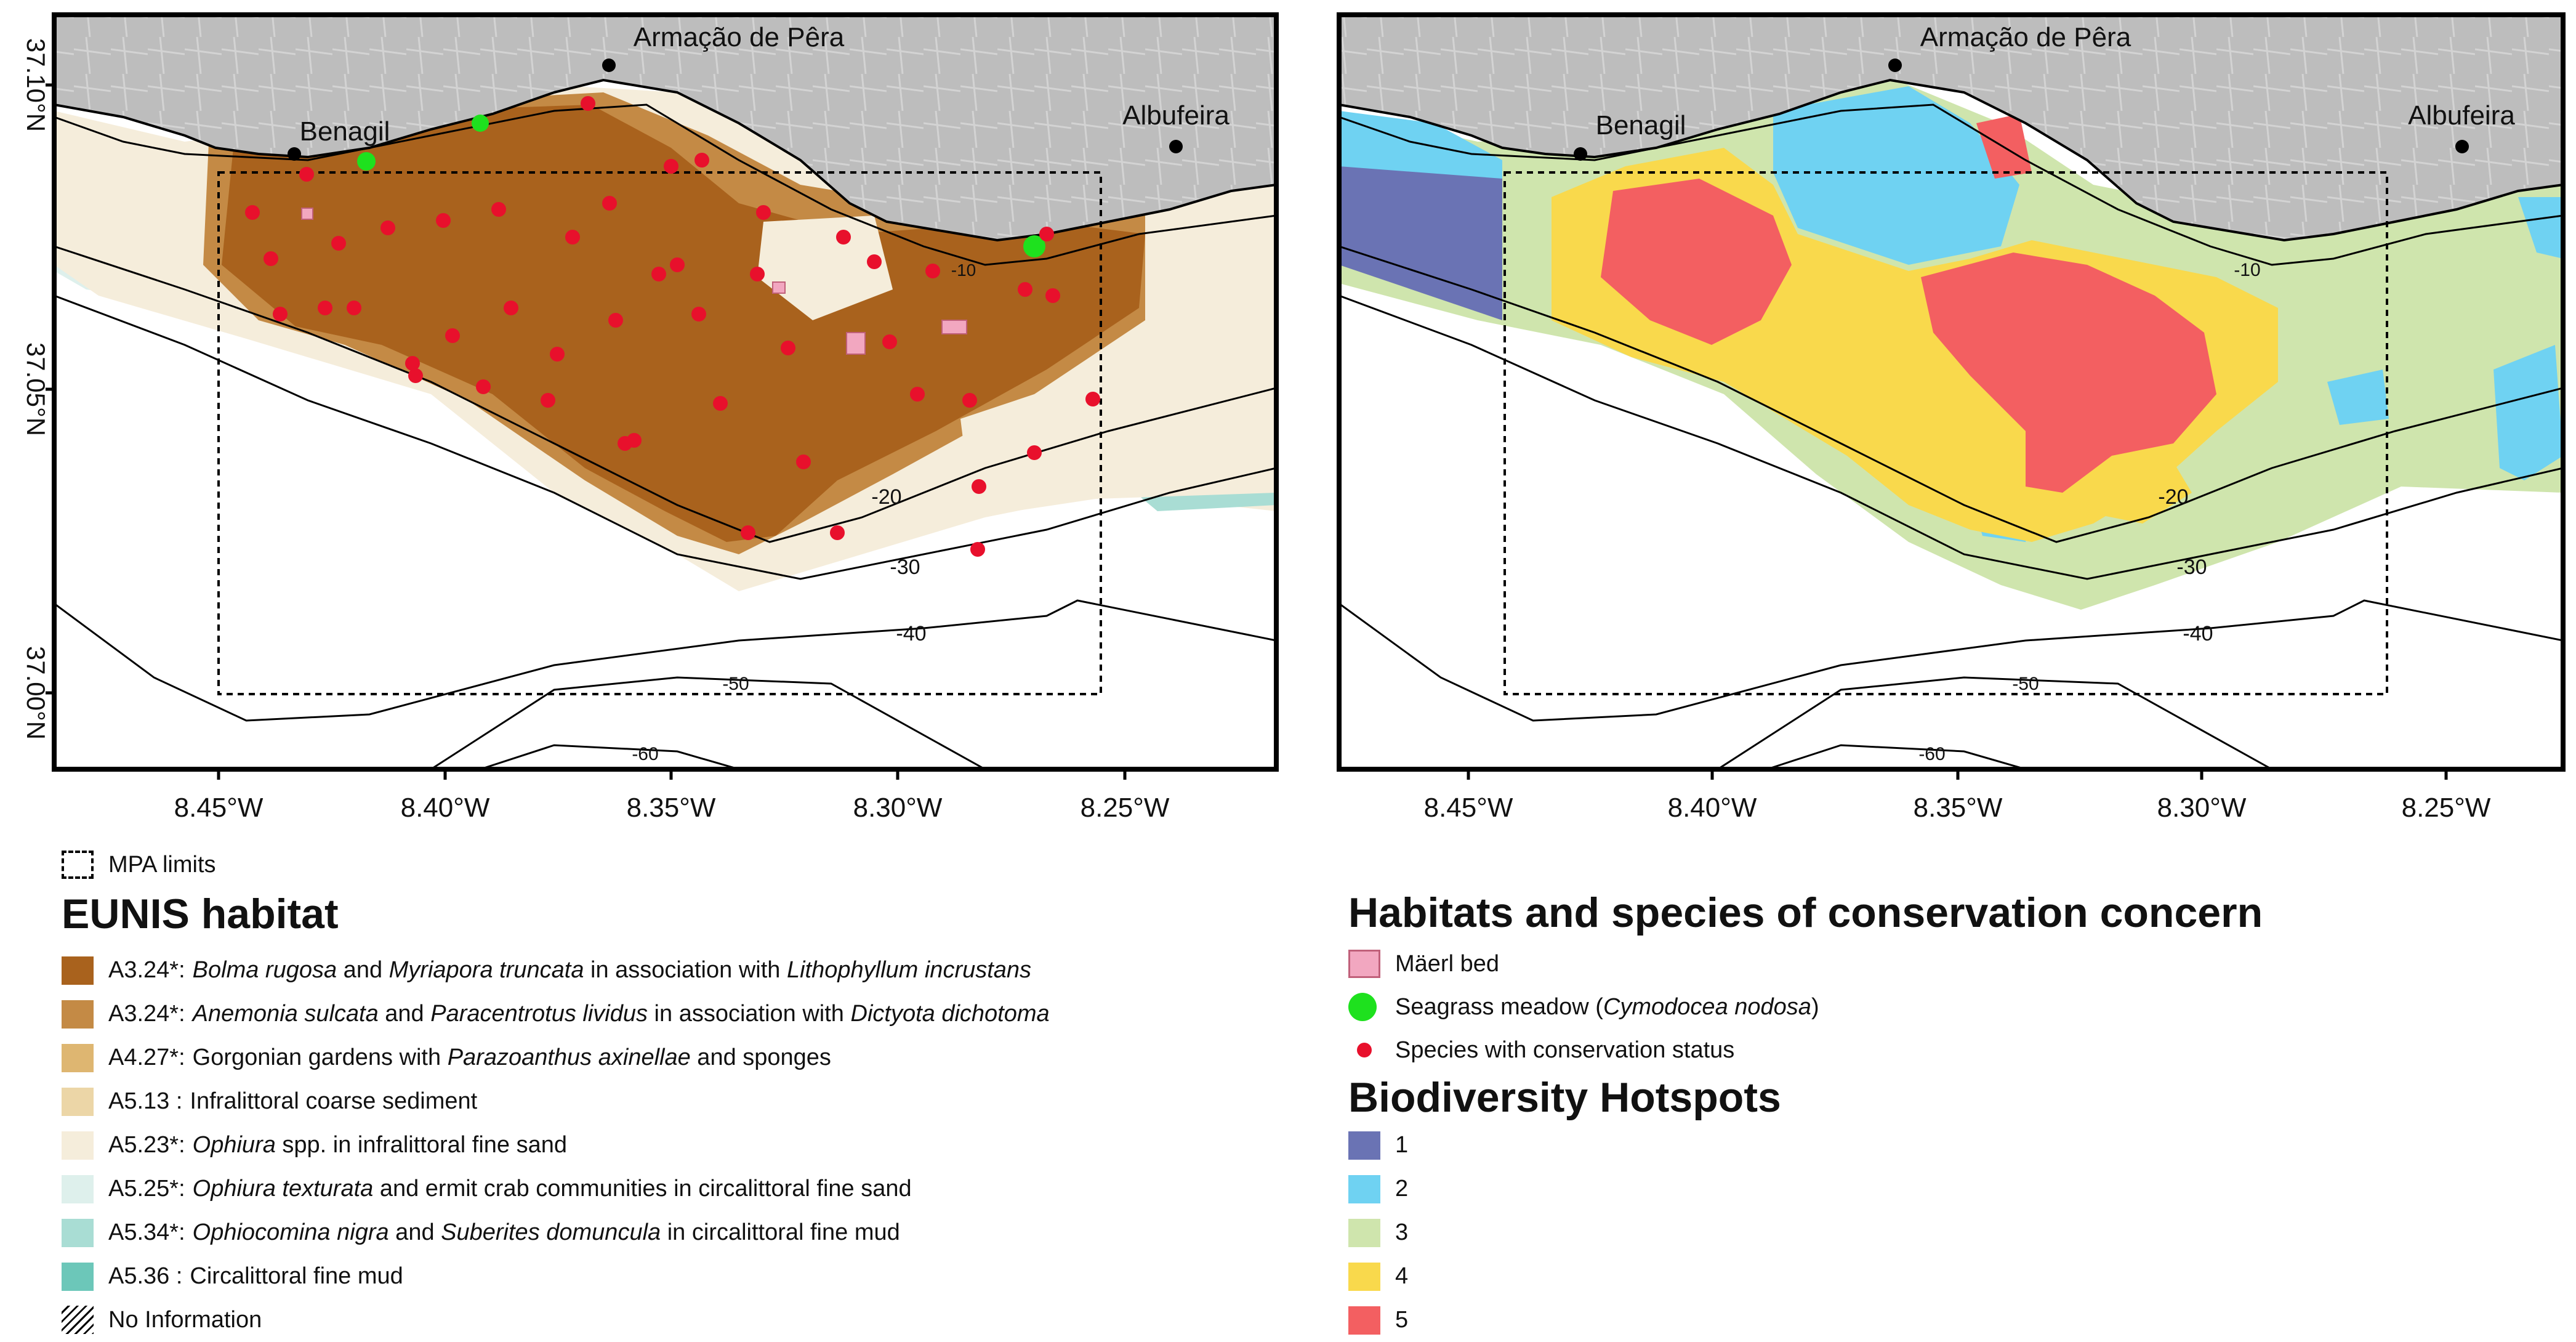  I want to click on hotspot-level: 5, so click(1402, 1320).